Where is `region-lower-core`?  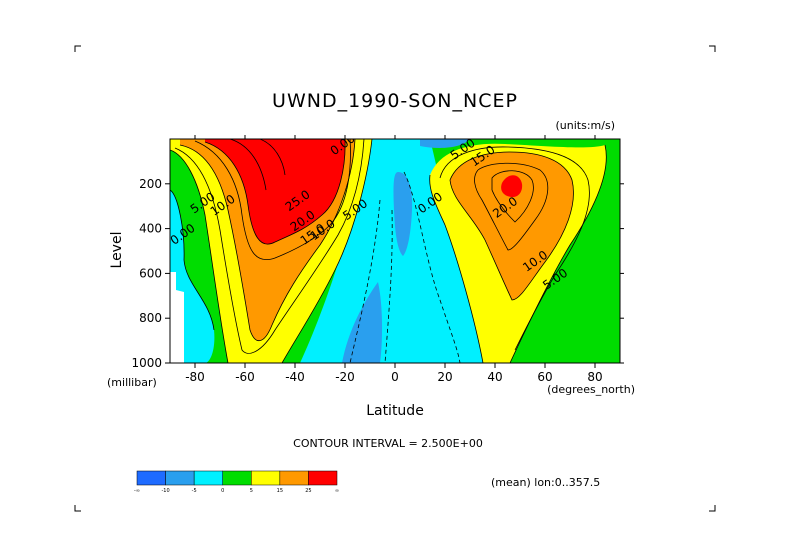
region-lower-core is located at coordinates (362, 322).